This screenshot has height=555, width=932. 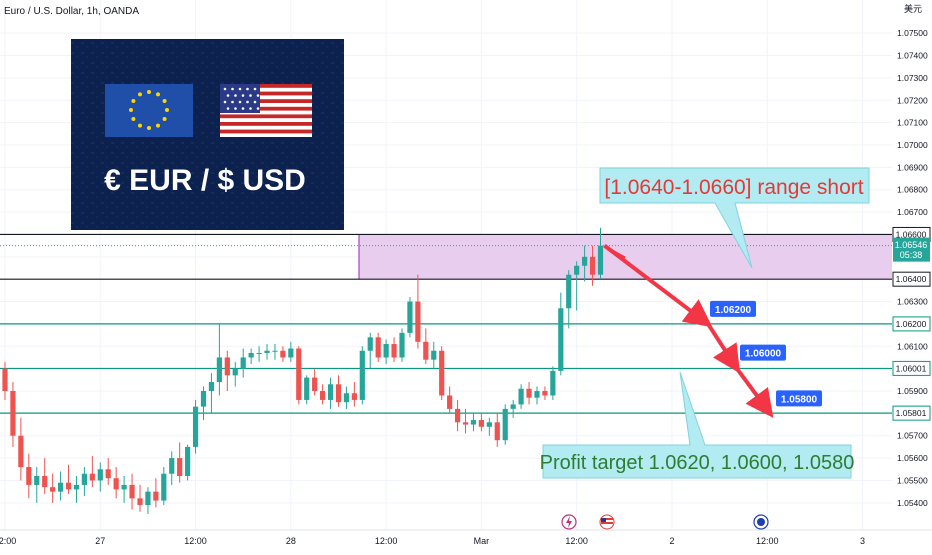 I want to click on time-axis-bg, so click(x=446, y=540).